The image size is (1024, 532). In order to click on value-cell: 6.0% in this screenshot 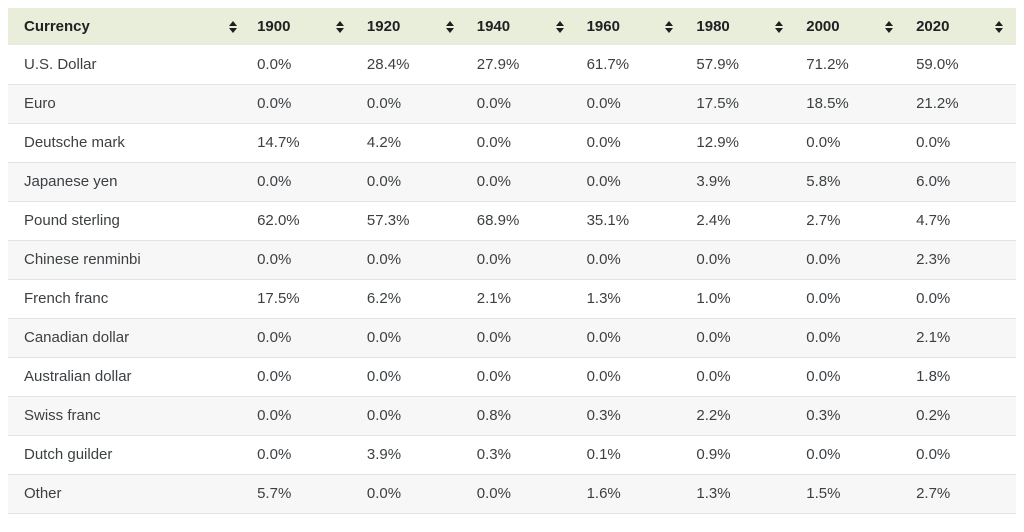, I will do `click(933, 181)`.